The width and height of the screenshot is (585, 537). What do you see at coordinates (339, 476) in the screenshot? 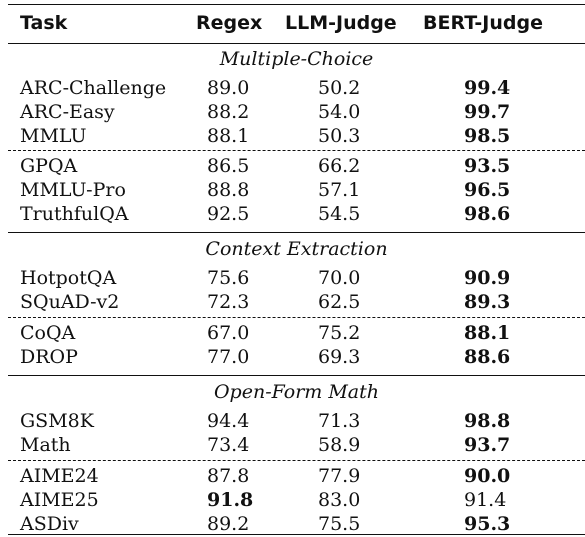
I see `llm-judge-score: 77.9` at bounding box center [339, 476].